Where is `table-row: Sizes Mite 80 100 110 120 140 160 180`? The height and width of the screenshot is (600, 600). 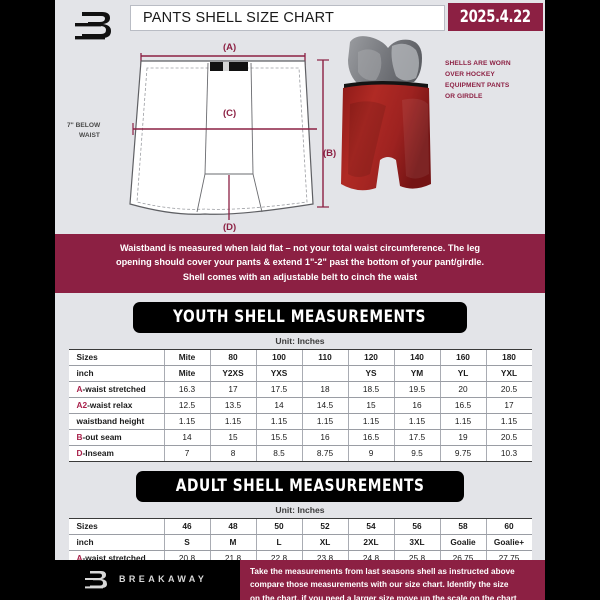 table-row: Sizes Mite 80 100 110 120 140 160 180 is located at coordinates (300, 357).